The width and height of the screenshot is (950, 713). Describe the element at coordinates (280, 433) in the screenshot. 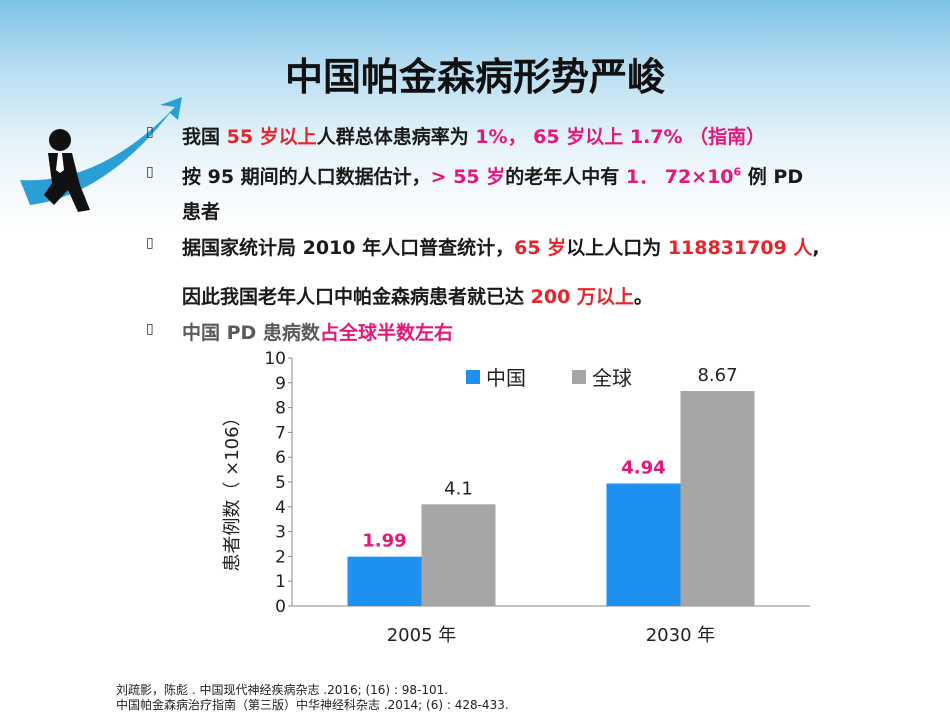

I see `y-tick-label: 7` at that location.